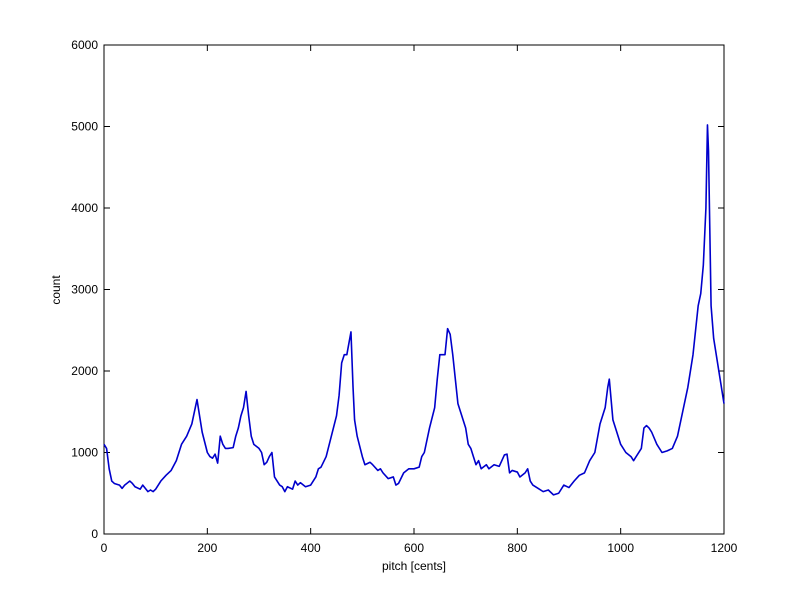 The width and height of the screenshot is (800, 600). What do you see at coordinates (56, 290) in the screenshot?
I see `y-axis-label: count` at bounding box center [56, 290].